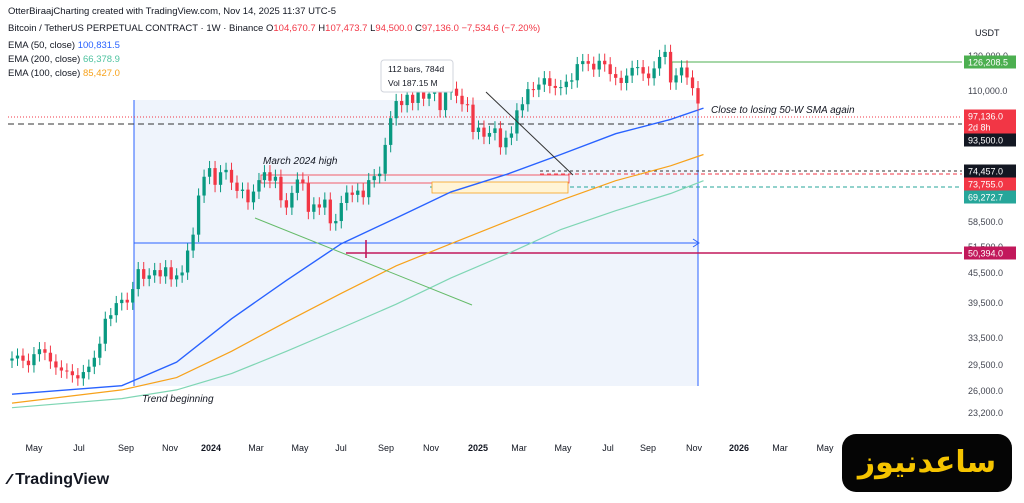 This screenshot has height=503, width=1024. I want to click on y-tick-label: 110,000.0, so click(987, 91).